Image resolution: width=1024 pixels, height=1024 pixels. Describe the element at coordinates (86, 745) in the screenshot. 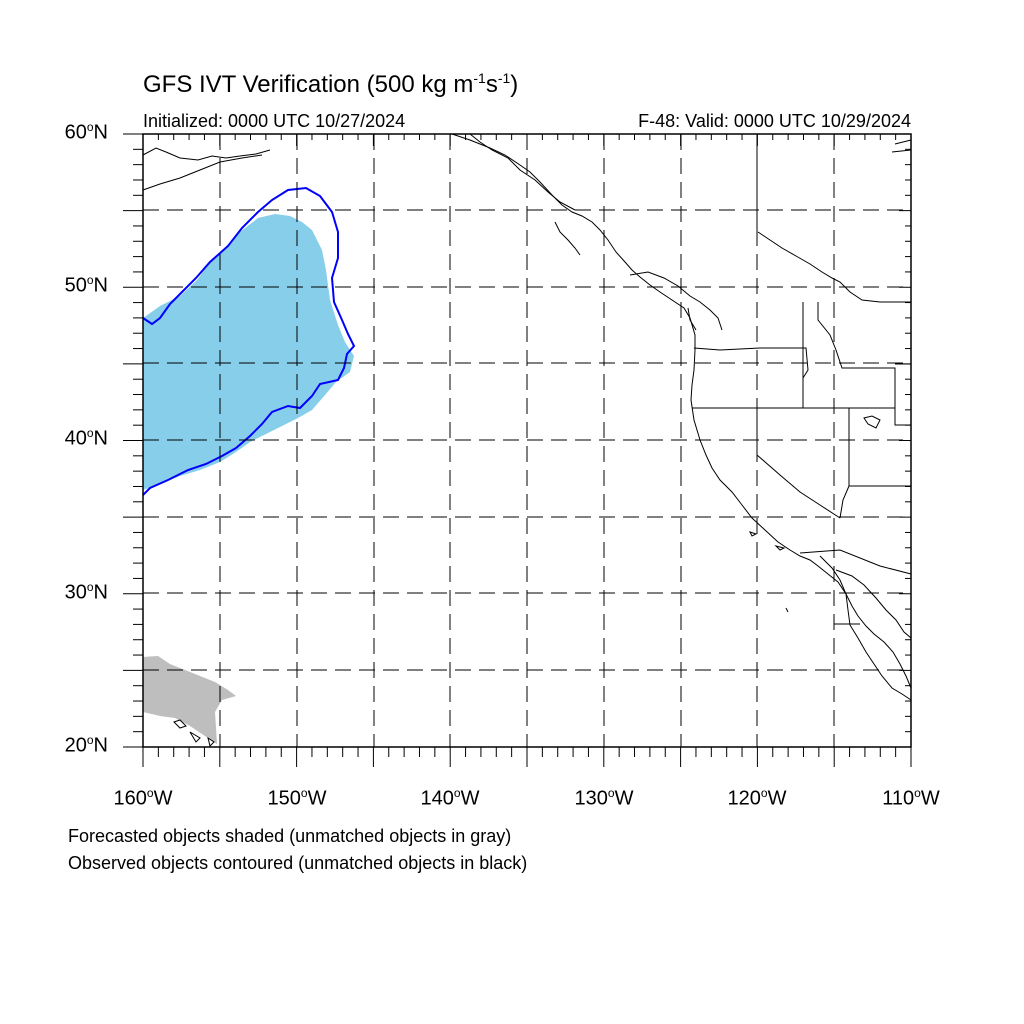

I see `lat-label-20n: 20oN` at that location.